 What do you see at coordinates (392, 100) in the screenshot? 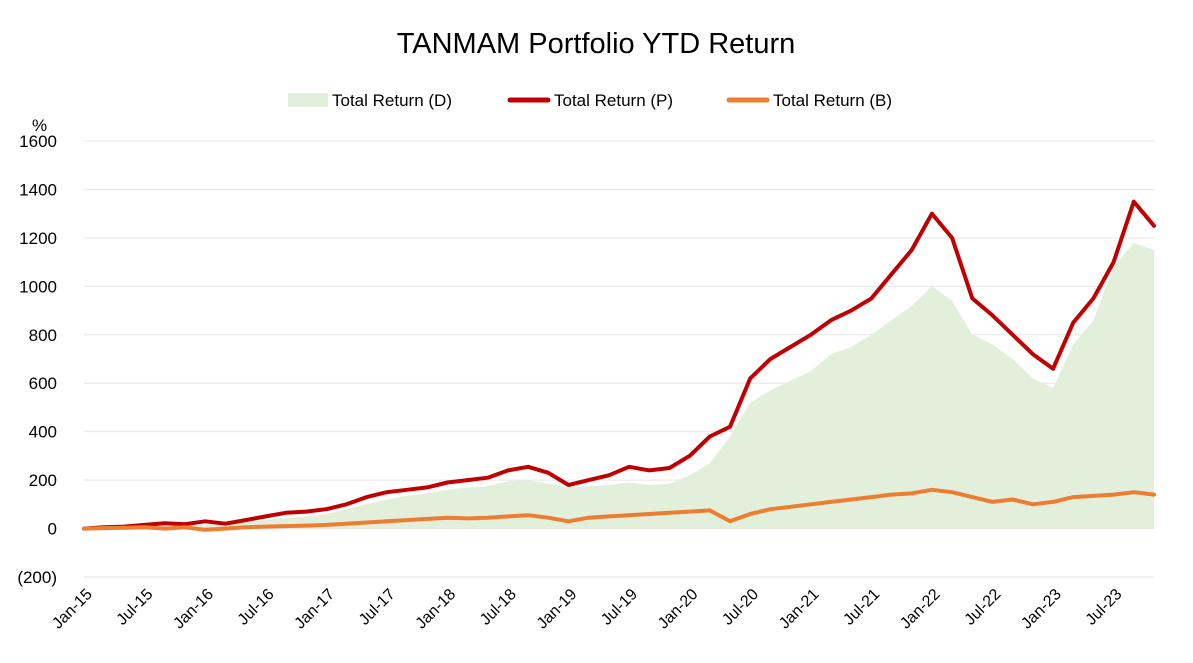
I see `legend-label: Total Return (D)` at bounding box center [392, 100].